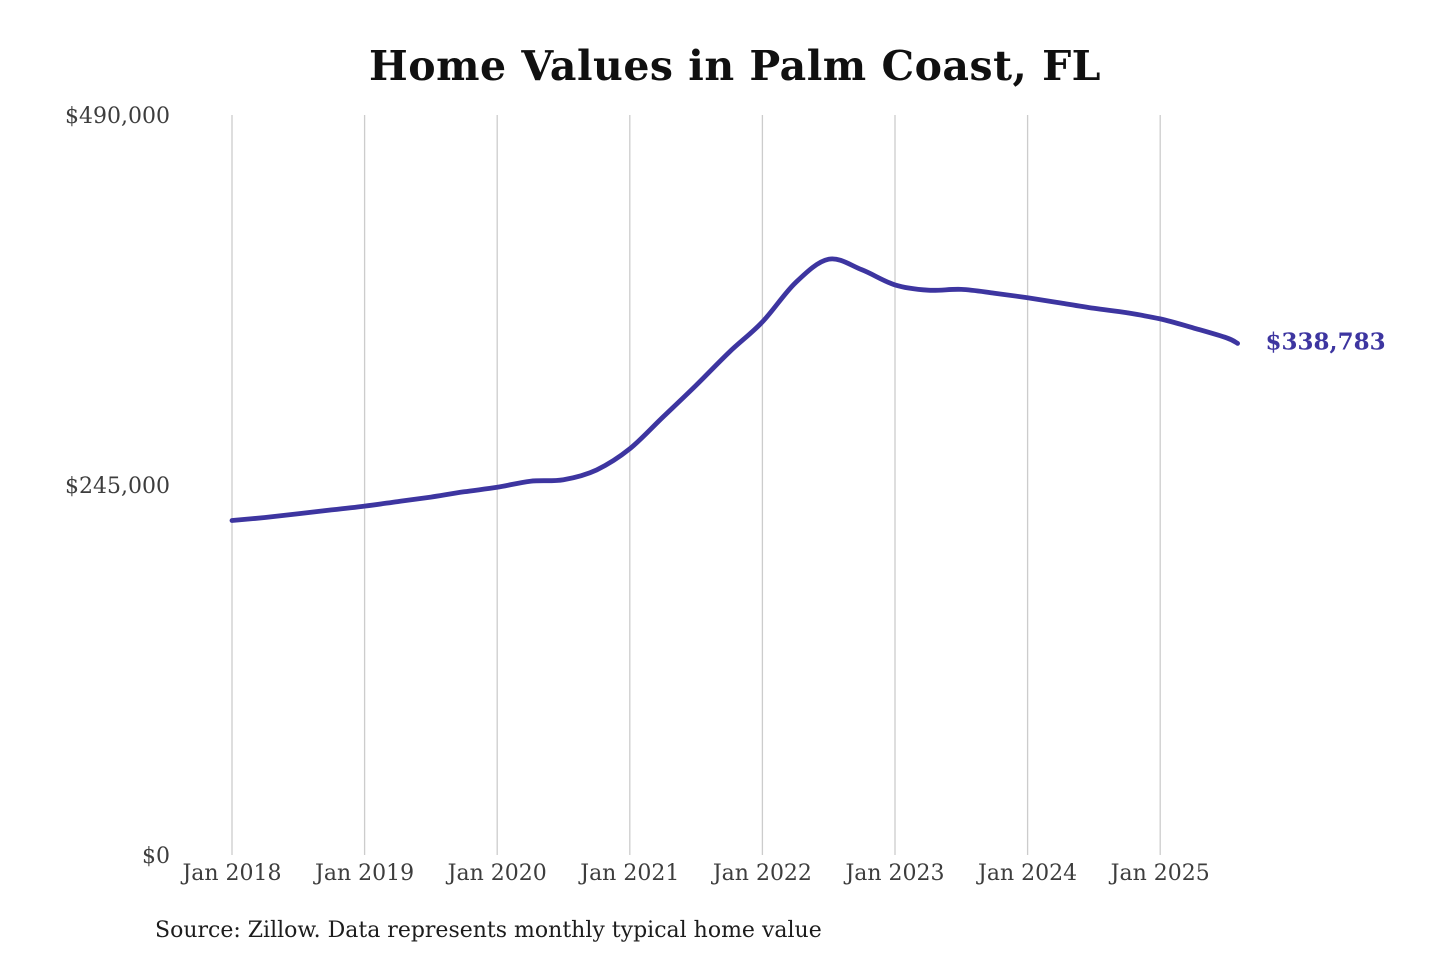 This screenshot has height=960, width=1440. What do you see at coordinates (1026, 873) in the screenshot?
I see `x-tick-label-6: Jan 2024` at bounding box center [1026, 873].